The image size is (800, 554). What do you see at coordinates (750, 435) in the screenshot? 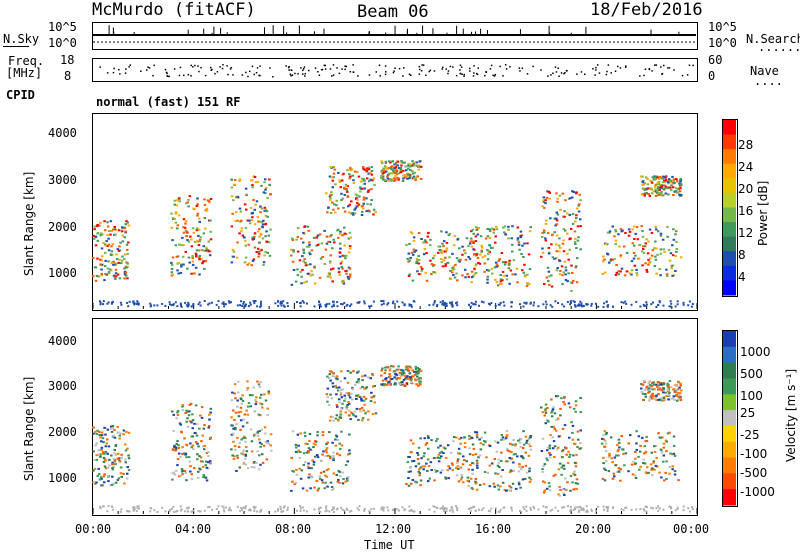
I see `velocity-cbar-tick: -25` at bounding box center [750, 435].